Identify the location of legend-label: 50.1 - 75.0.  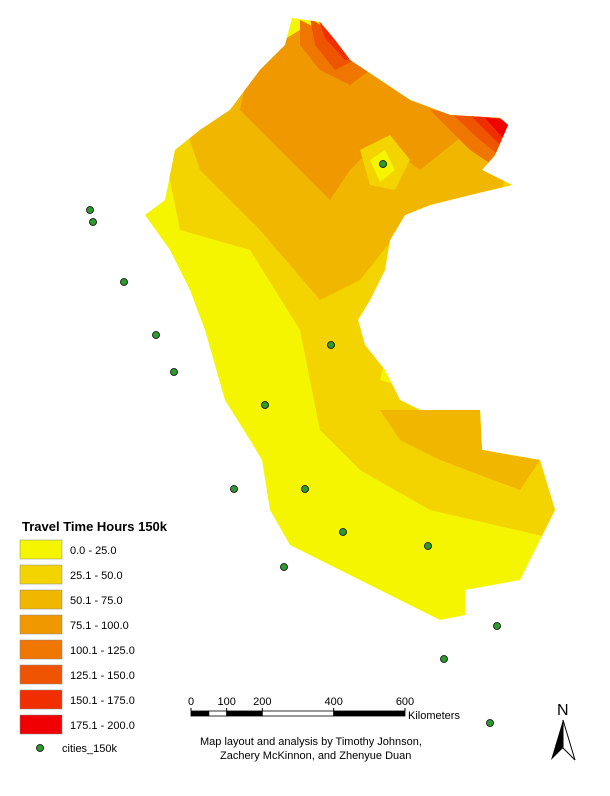
(96, 601).